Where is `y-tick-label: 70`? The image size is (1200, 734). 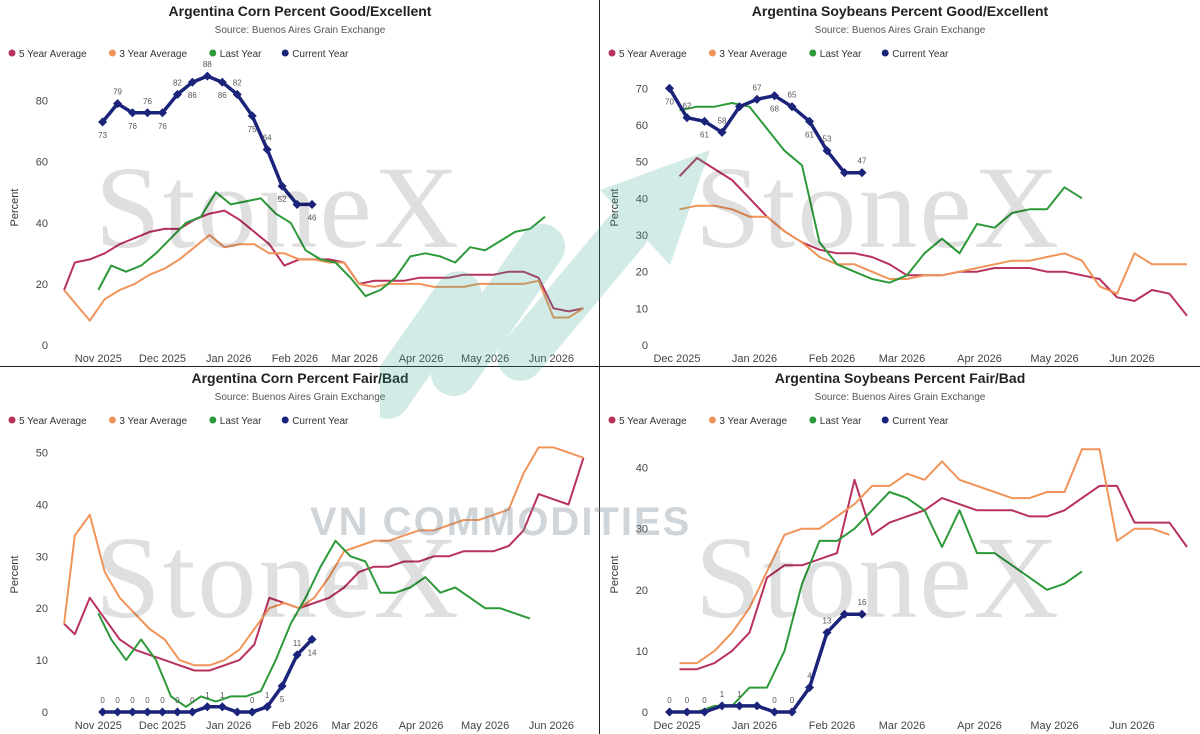 y-tick-label: 70 is located at coordinates (642, 89).